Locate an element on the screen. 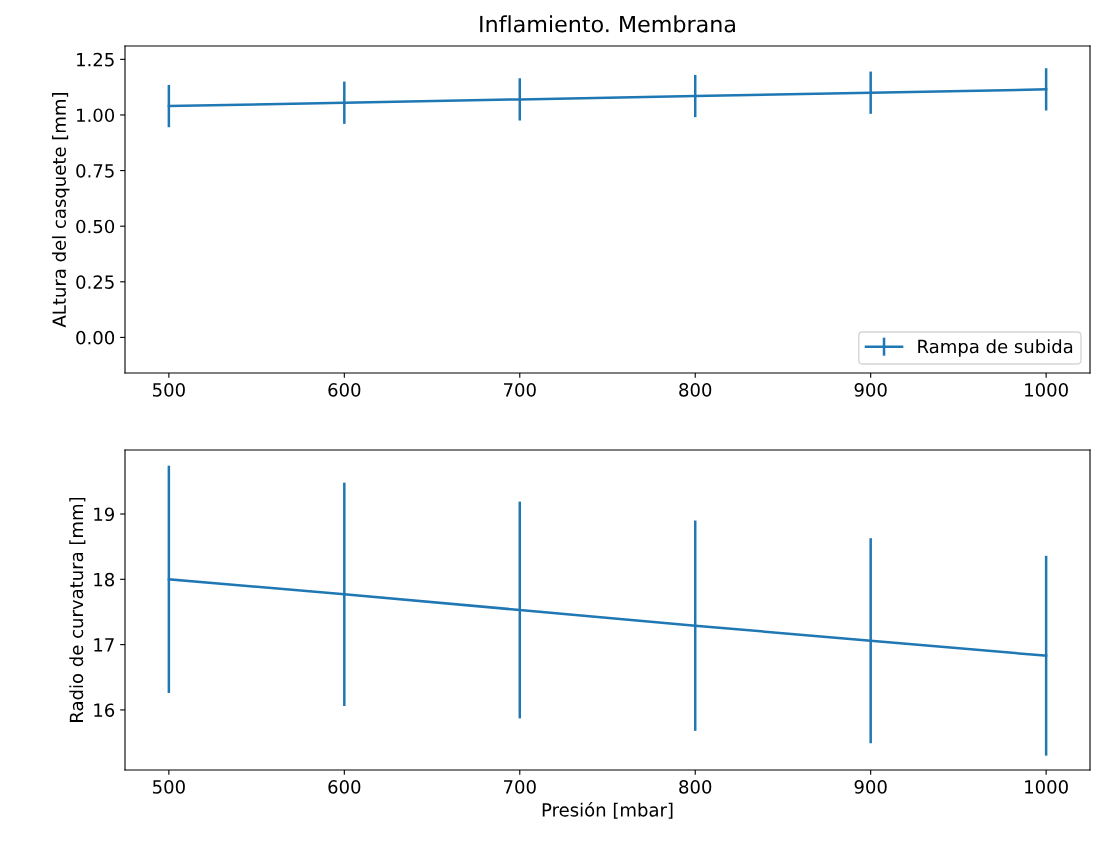 This screenshot has height=853, width=1117. y-tick-label: 0.75 is located at coordinates (95, 171).